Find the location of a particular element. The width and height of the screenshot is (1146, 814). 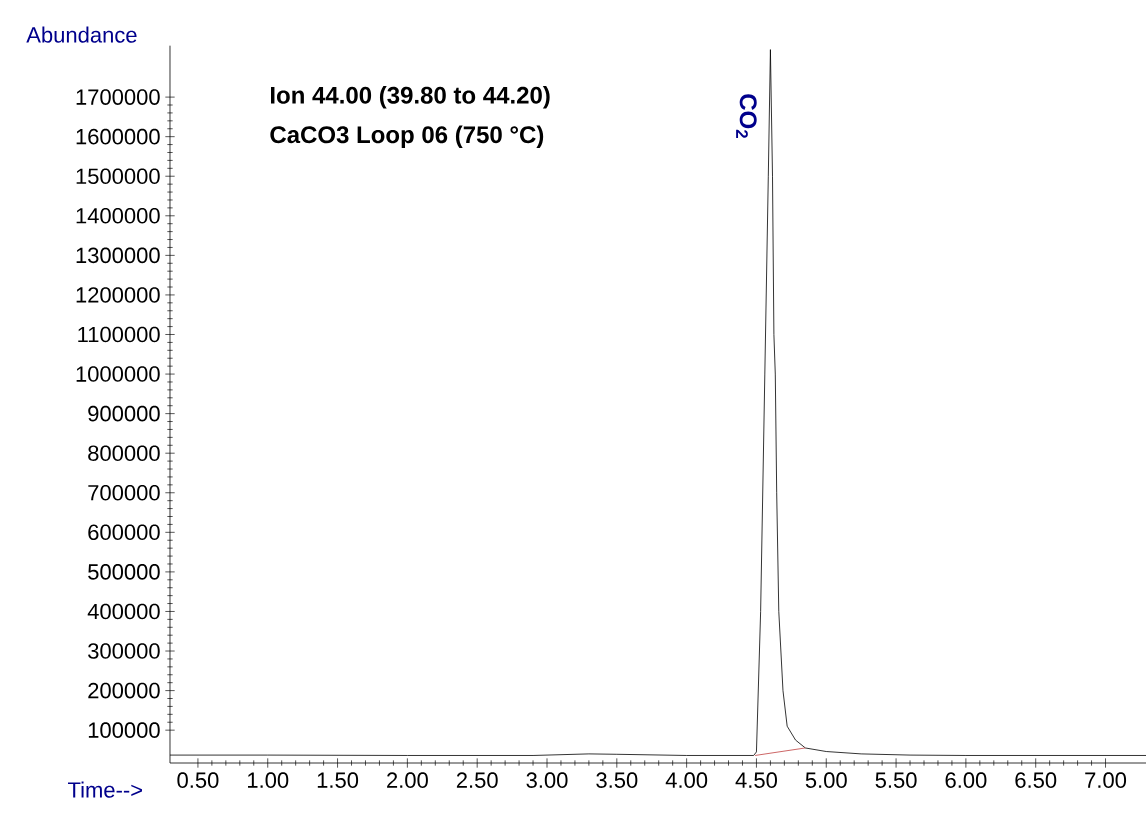

x-tick-label: 1.00 is located at coordinates (268, 780).